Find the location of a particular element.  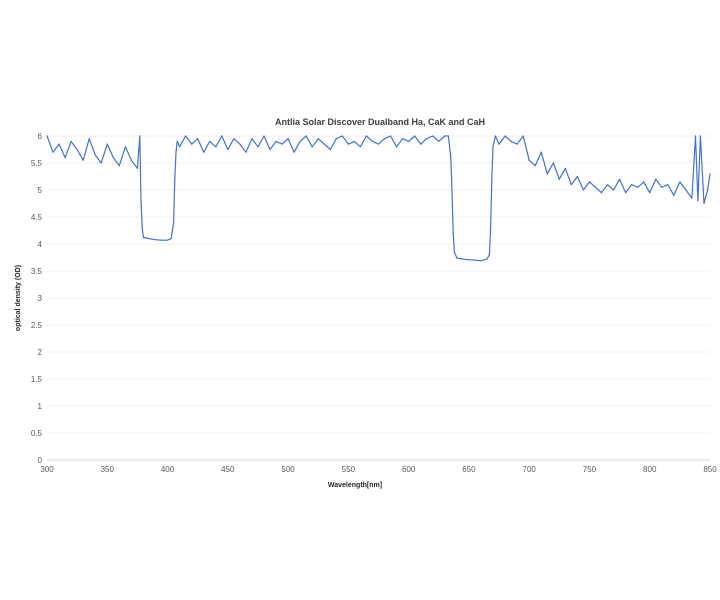

x-tick-label: 300 is located at coordinates (47, 469).